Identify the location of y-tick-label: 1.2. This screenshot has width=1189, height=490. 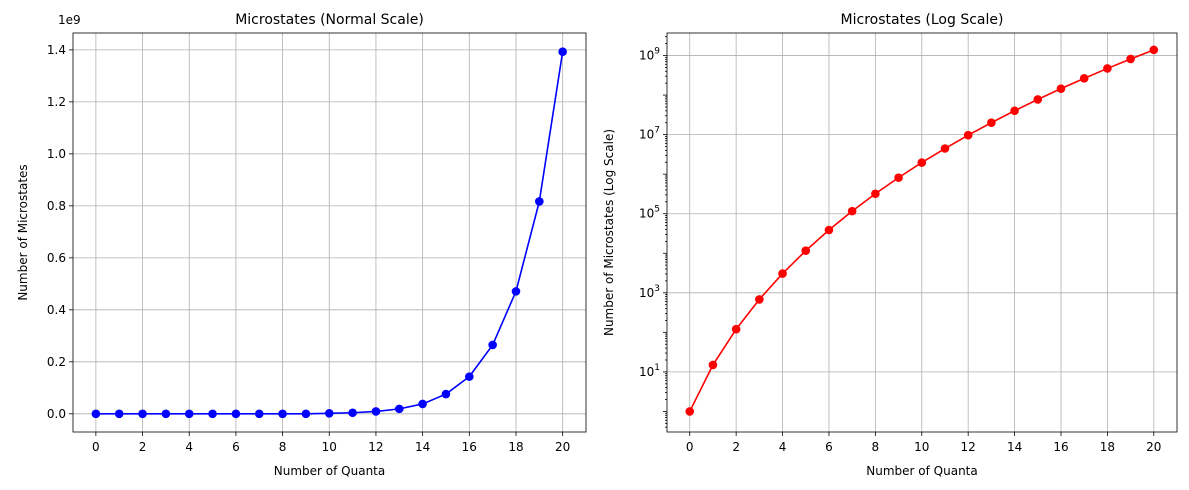
(56, 102).